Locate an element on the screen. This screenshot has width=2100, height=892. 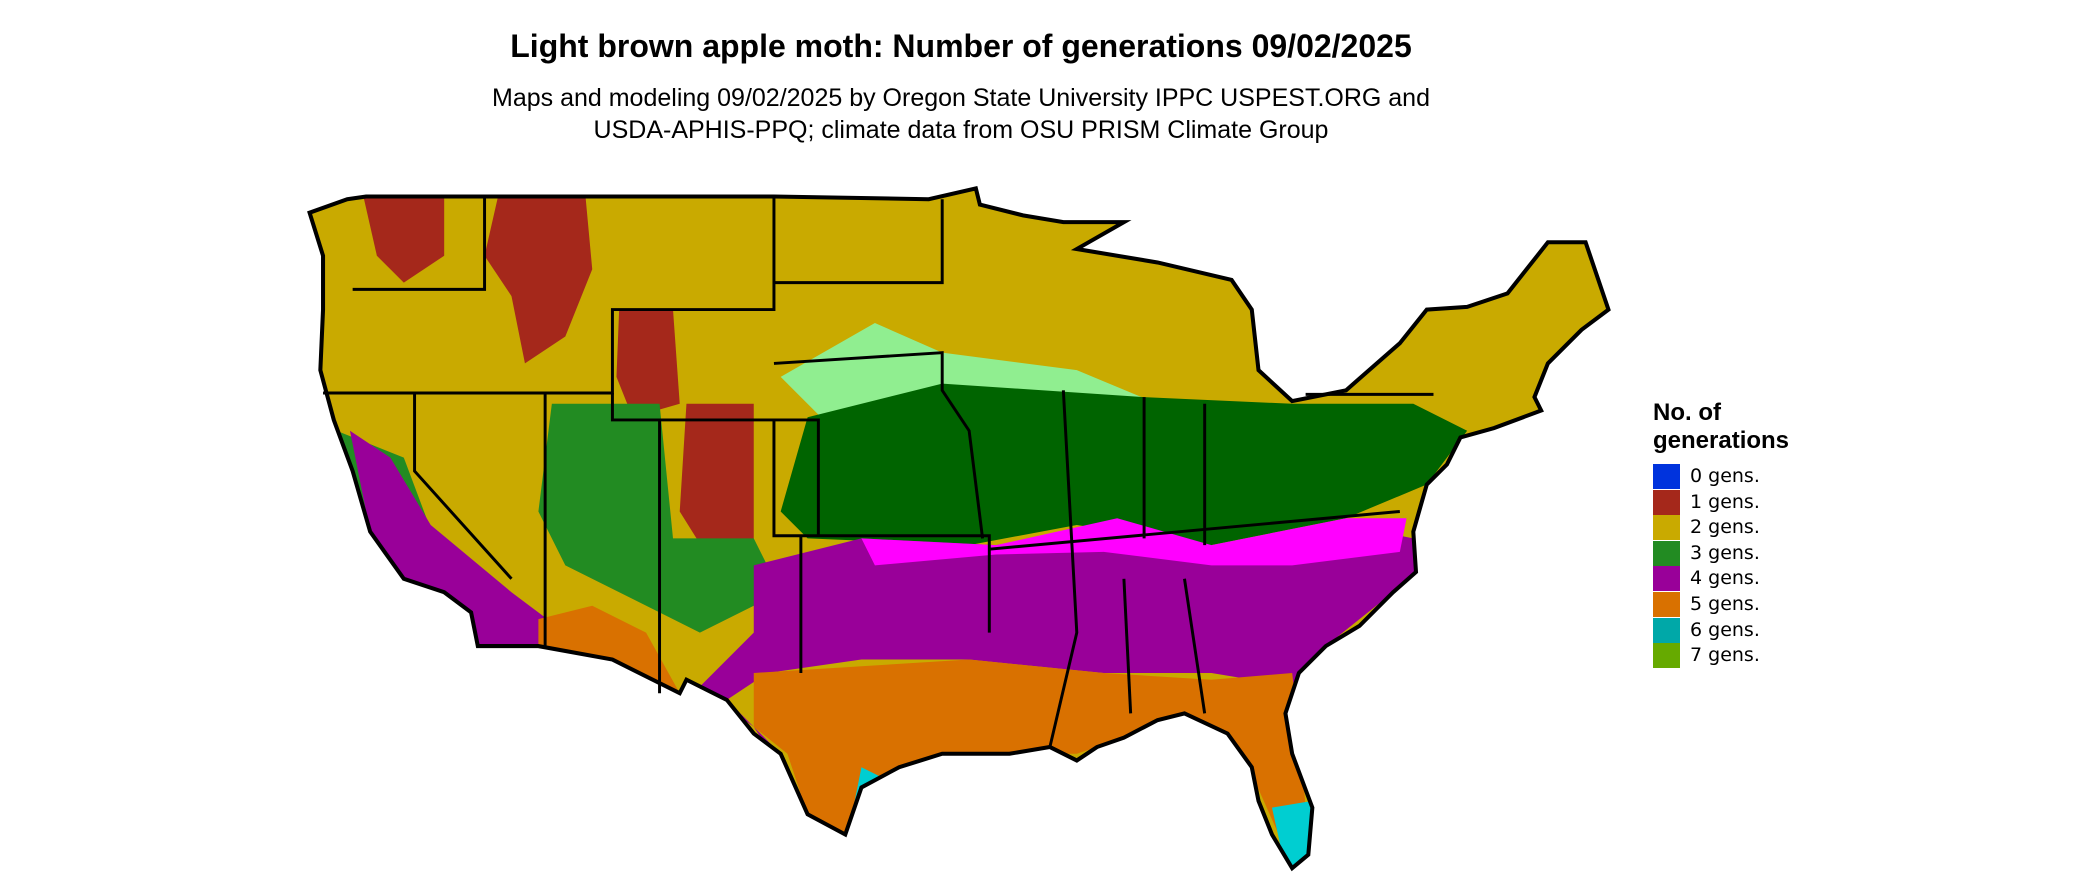
legend-title: No. of is located at coordinates (1687, 412).